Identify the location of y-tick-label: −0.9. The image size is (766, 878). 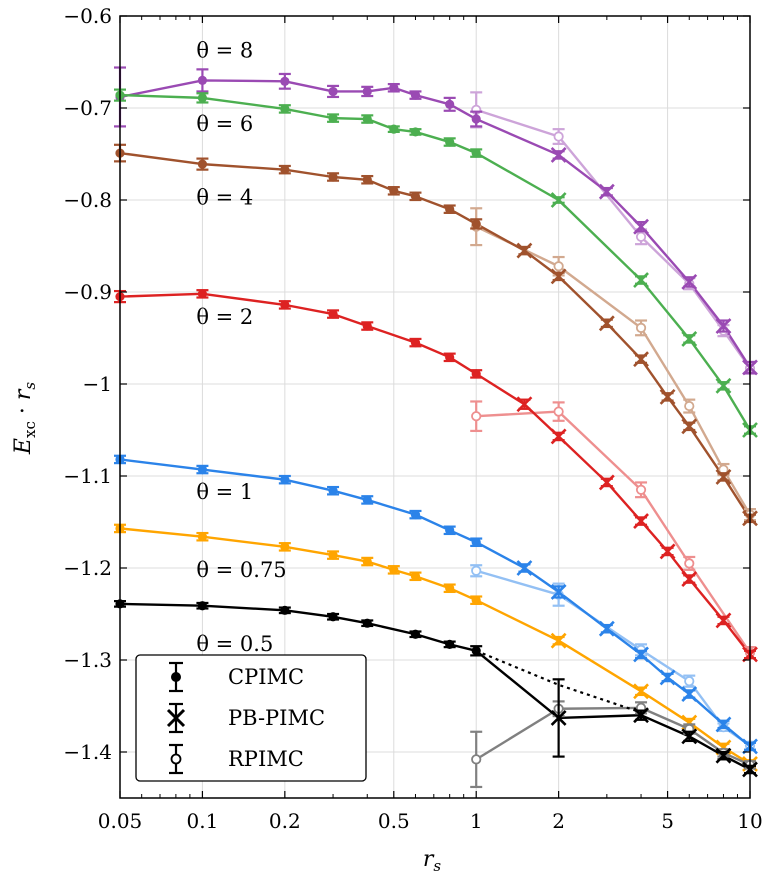
(87, 292).